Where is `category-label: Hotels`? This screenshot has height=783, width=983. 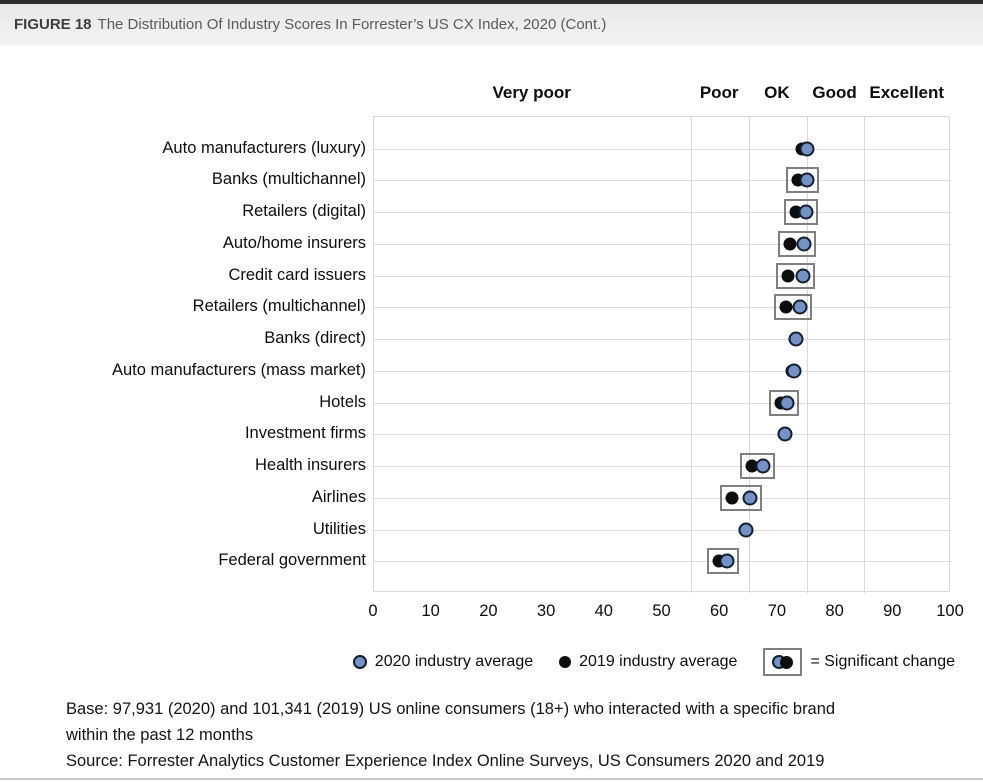 category-label: Hotels is located at coordinates (342, 401).